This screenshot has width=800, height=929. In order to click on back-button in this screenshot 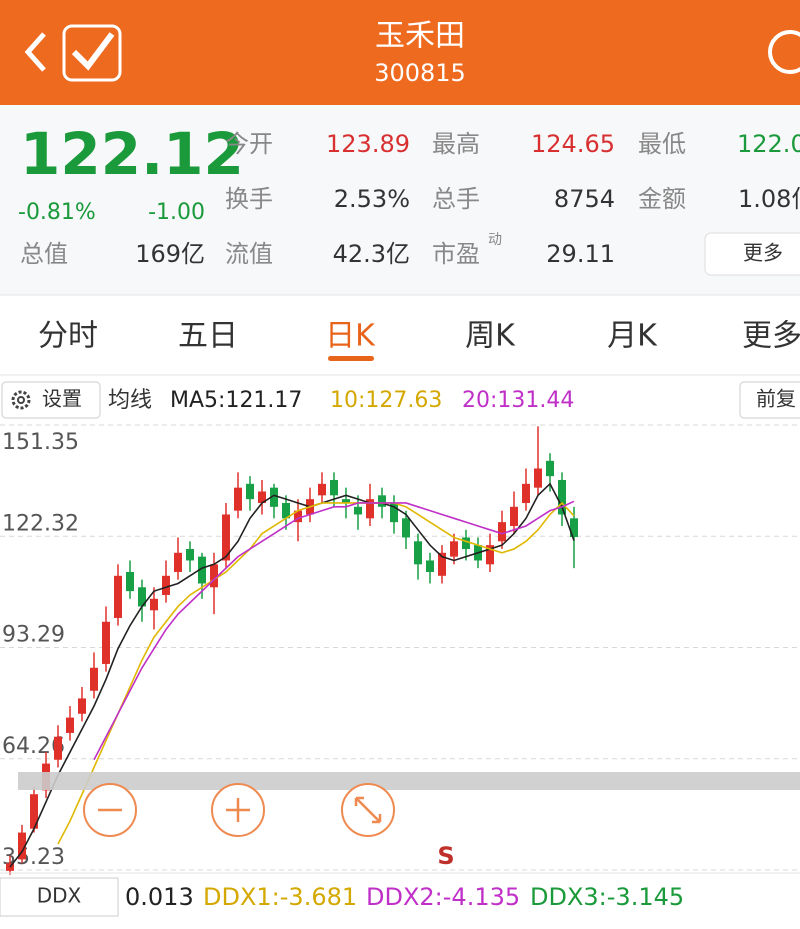, I will do `click(35, 52)`.